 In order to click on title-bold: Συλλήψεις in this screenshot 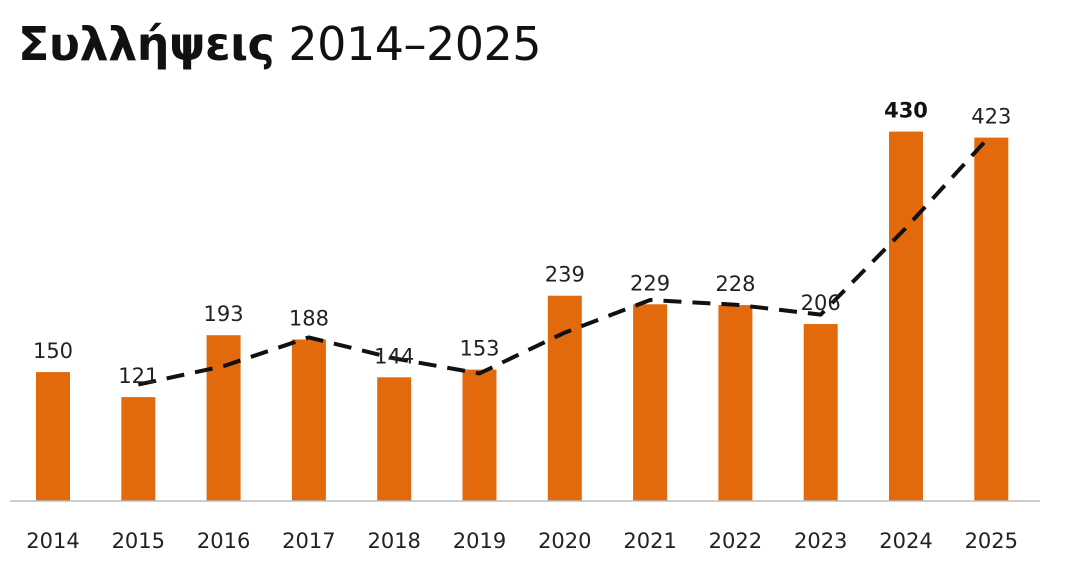, I will do `click(146, 44)`.